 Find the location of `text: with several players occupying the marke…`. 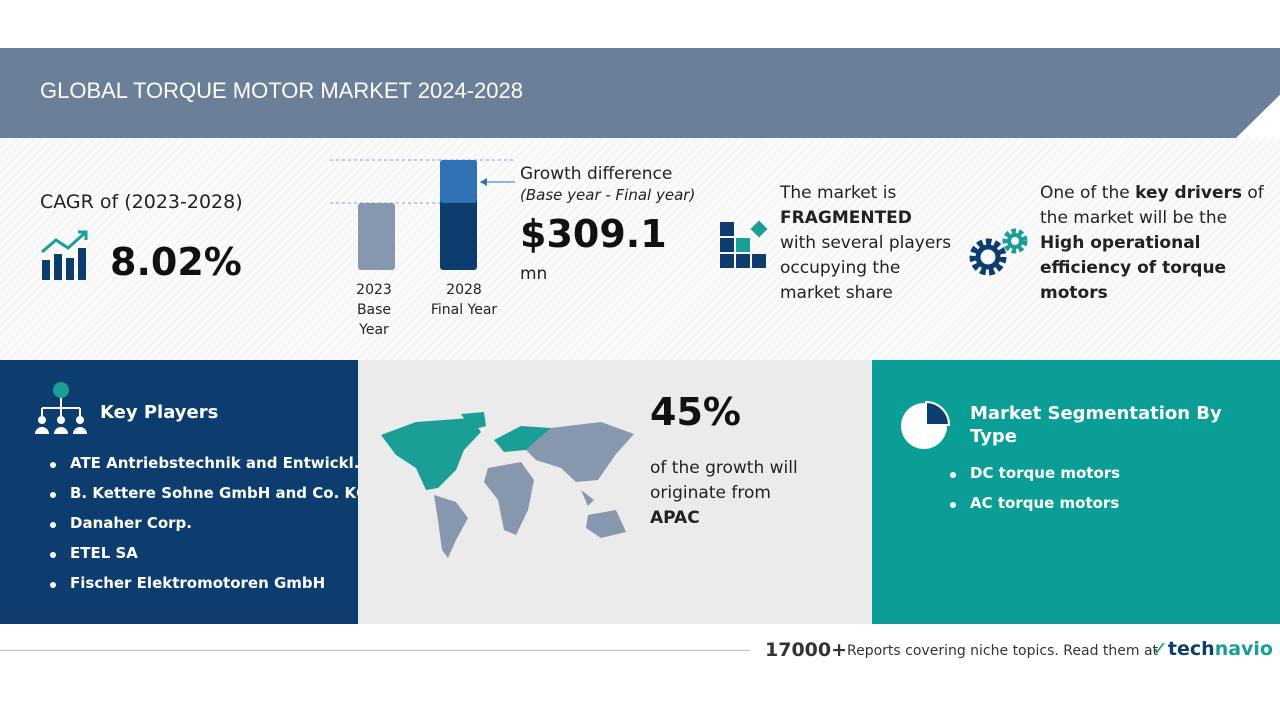

text: with several players occupying the marke… is located at coordinates (866, 268).